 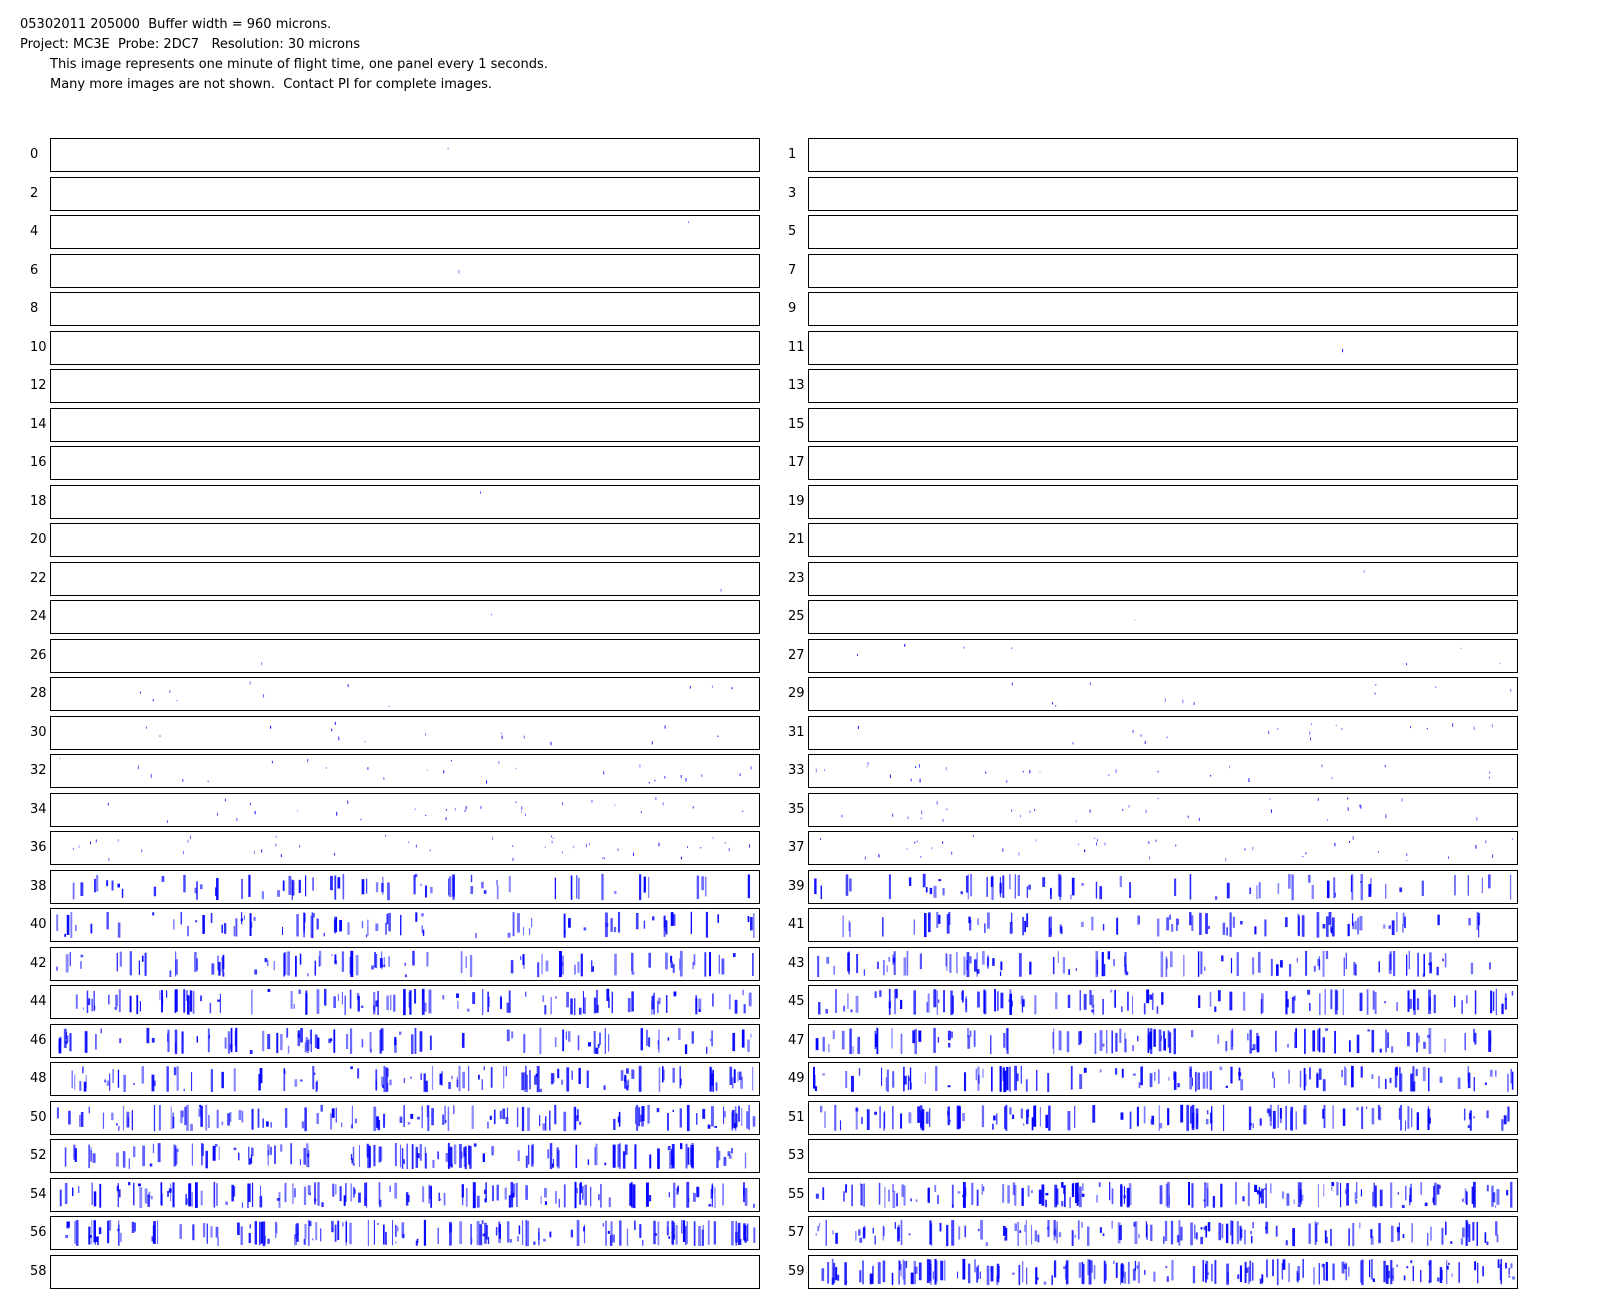 What do you see at coordinates (38, 424) in the screenshot?
I see `panel-label: 14` at bounding box center [38, 424].